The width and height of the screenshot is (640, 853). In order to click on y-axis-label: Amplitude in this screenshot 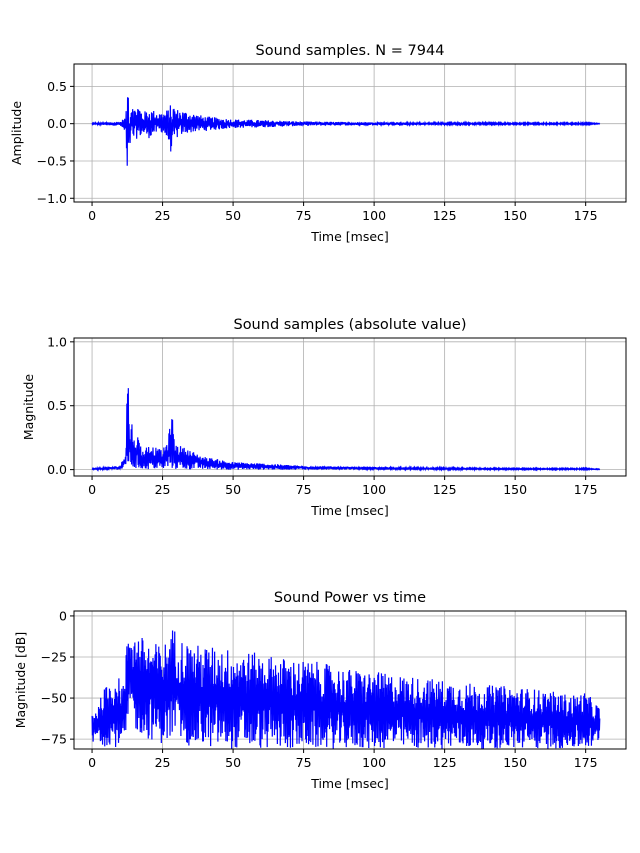, I will do `click(16, 133)`.